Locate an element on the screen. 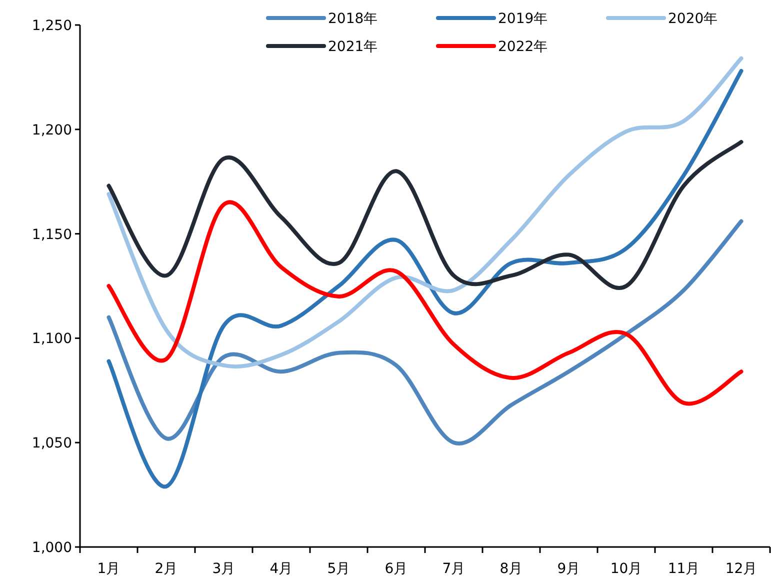  x-tick-label: 10月 is located at coordinates (626, 569).